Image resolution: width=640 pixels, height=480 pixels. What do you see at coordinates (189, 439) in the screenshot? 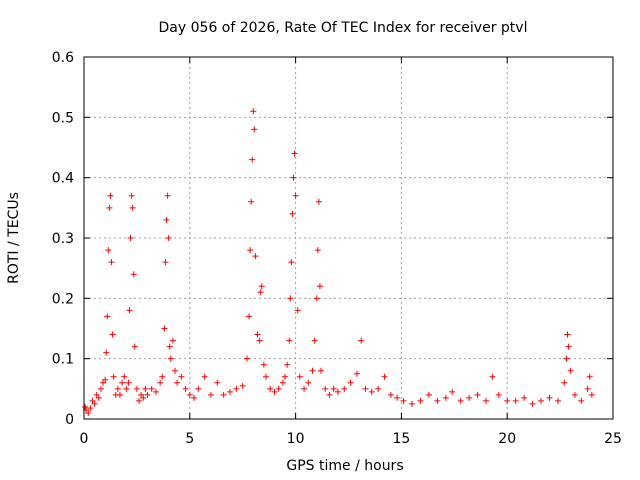
I see `x-tick-label: 5` at bounding box center [189, 439].